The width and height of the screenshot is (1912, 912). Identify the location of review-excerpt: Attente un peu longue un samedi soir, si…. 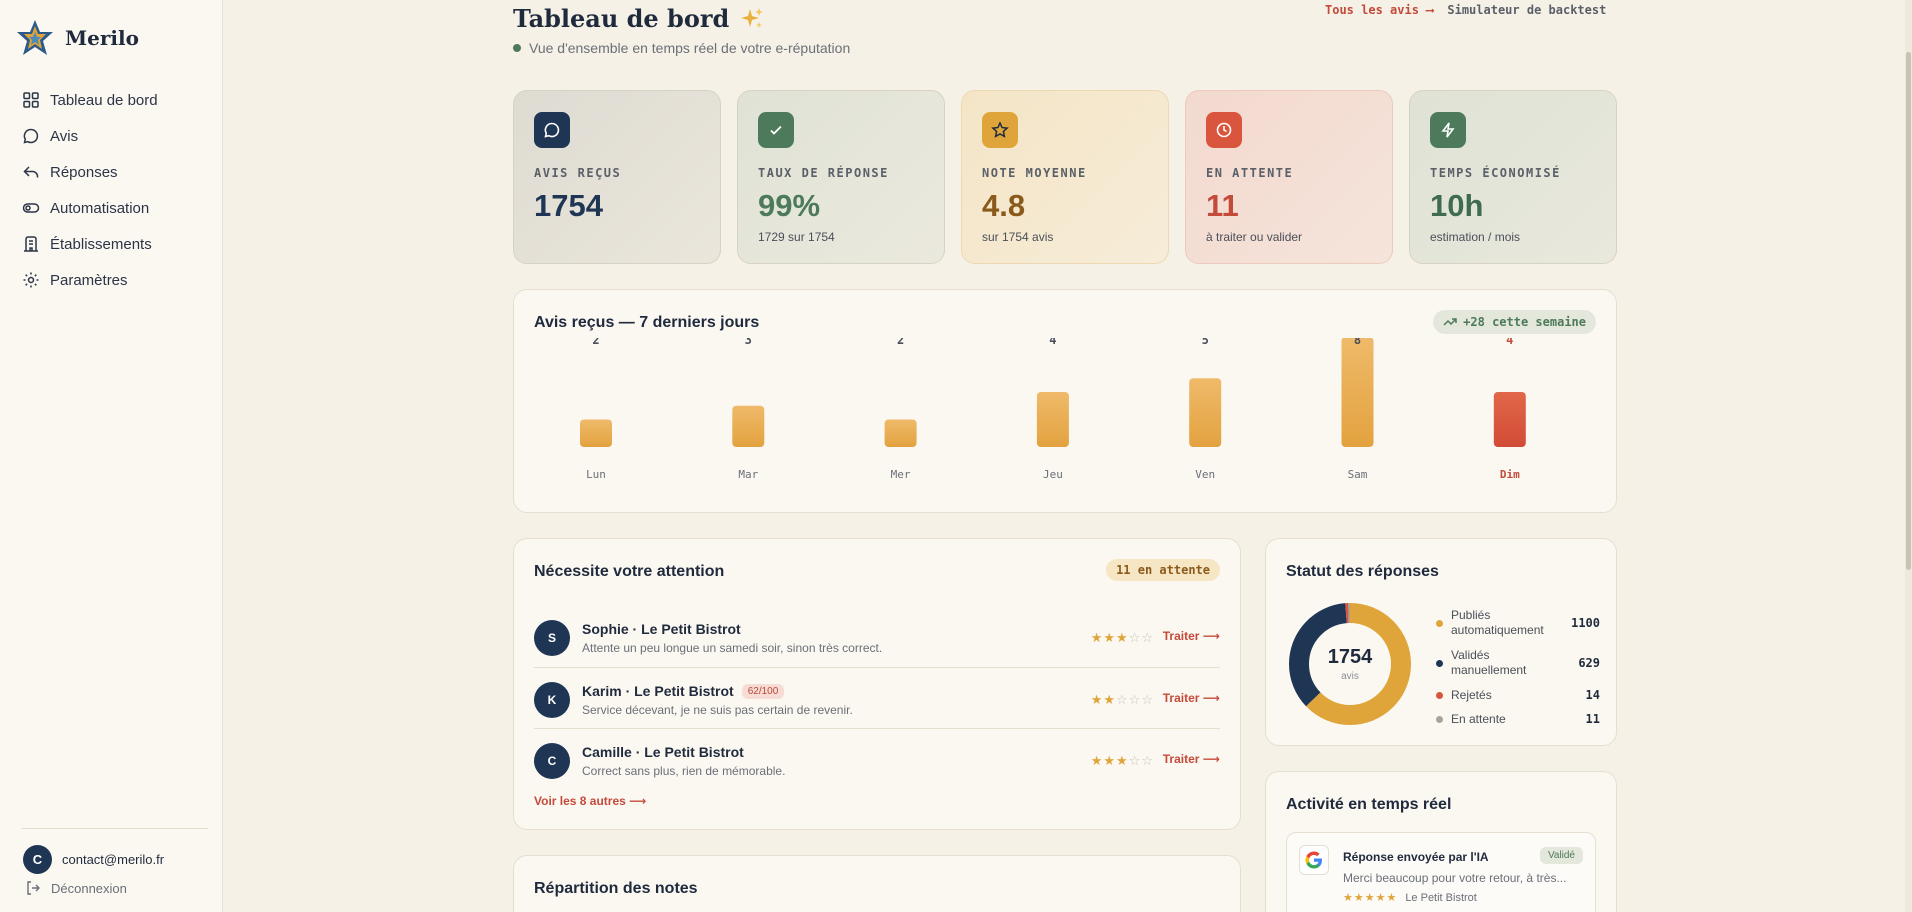
(732, 648).